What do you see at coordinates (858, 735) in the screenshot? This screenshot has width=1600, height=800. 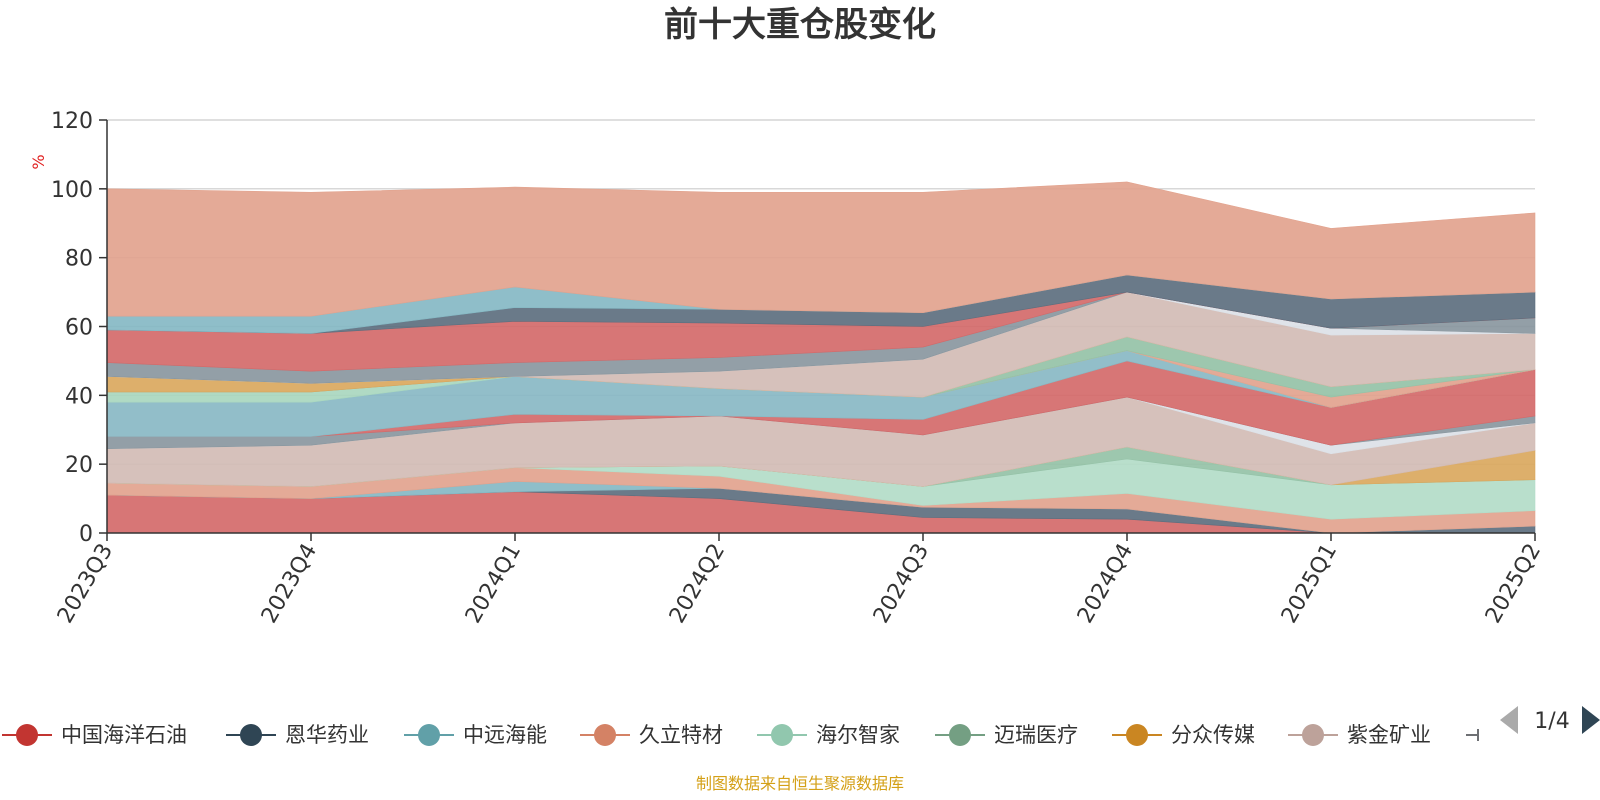 I see `legend-label: 海尔智家` at bounding box center [858, 735].